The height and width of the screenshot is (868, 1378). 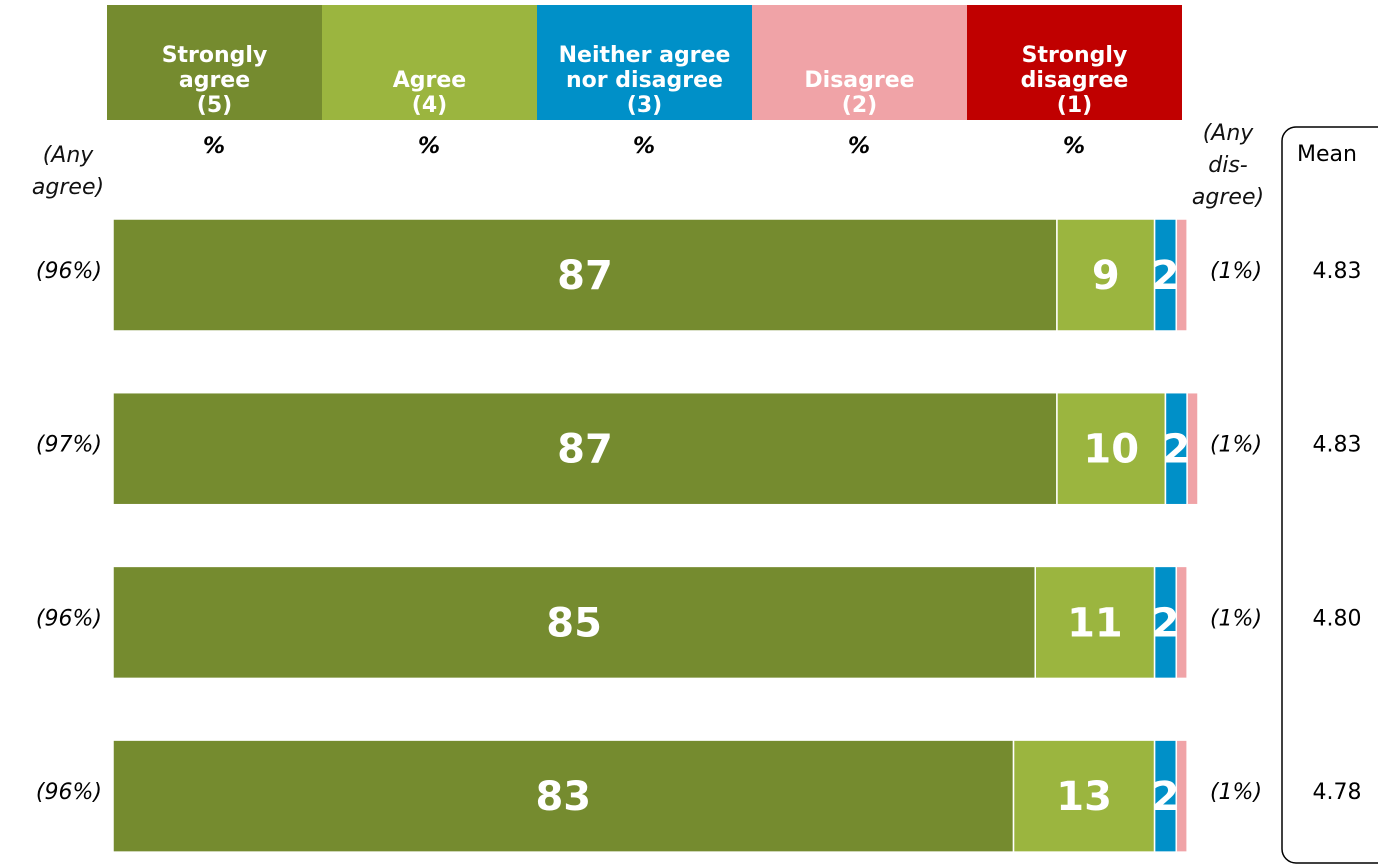 What do you see at coordinates (69, 445) in the screenshot?
I see `any-agree-value: (97%)` at bounding box center [69, 445].